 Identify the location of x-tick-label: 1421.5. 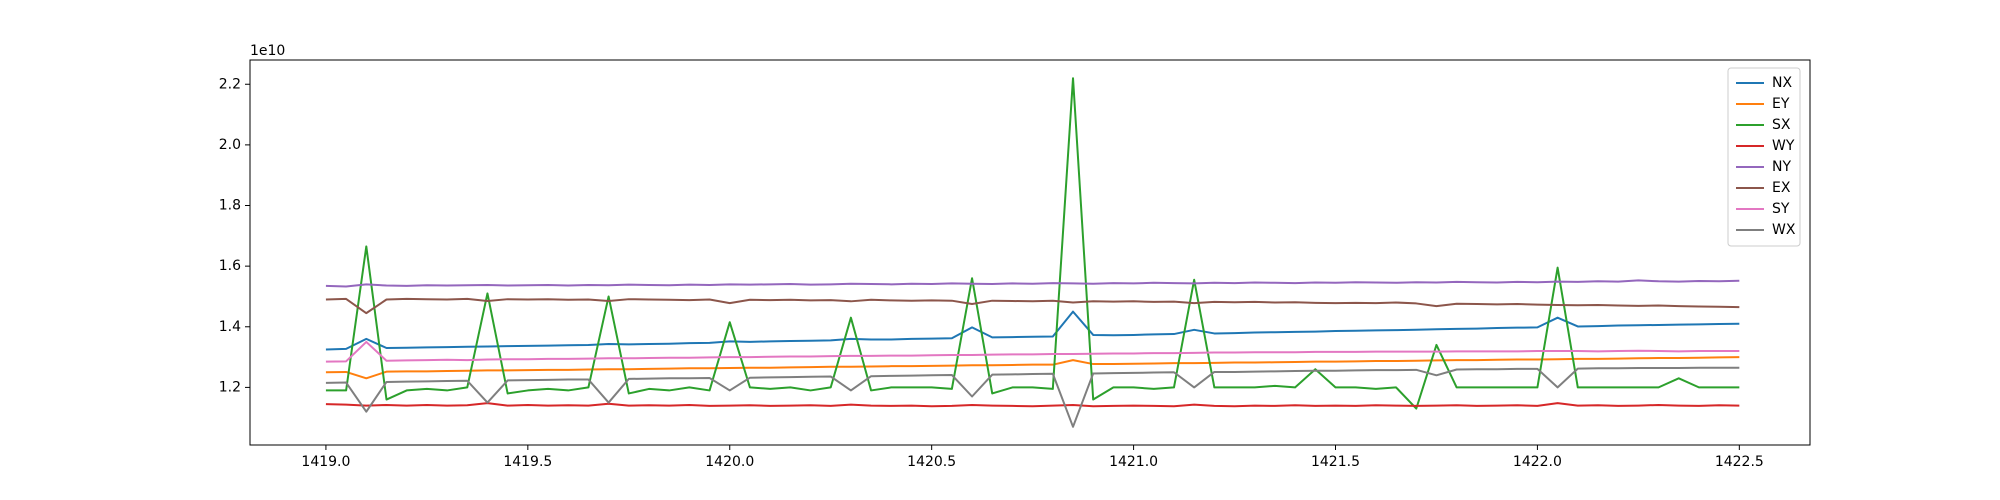
(1335, 462).